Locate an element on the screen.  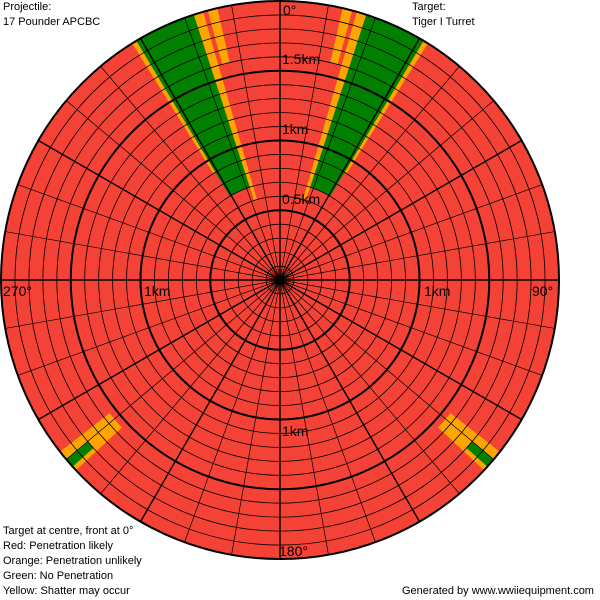
legend-line-yellow: Yellow: Shatter may occur is located at coordinates (66, 591).